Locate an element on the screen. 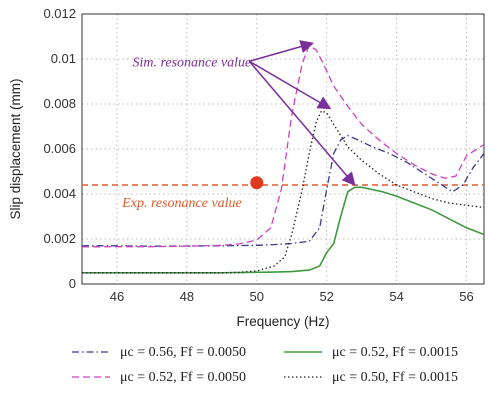  x-tick-label: 48 is located at coordinates (187, 296).